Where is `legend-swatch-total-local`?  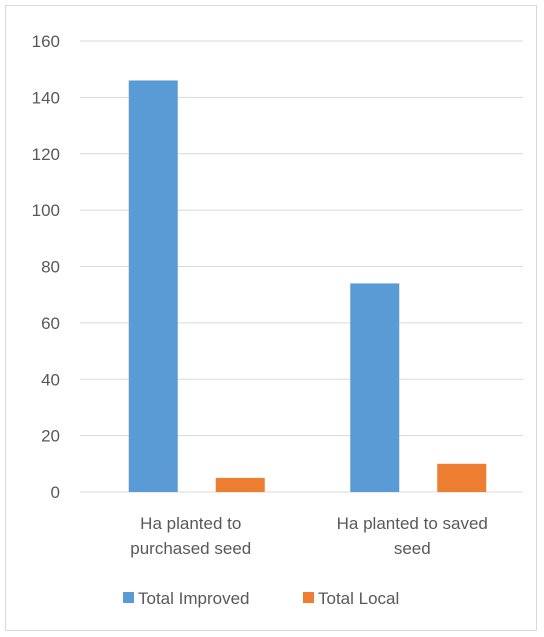
legend-swatch-total-local is located at coordinates (308, 597).